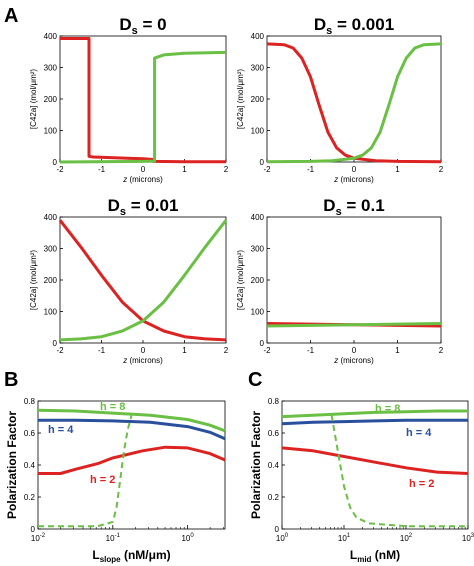 This screenshot has height=566, width=474. I want to click on x-tick-label: 10⁻¹, so click(113, 538).